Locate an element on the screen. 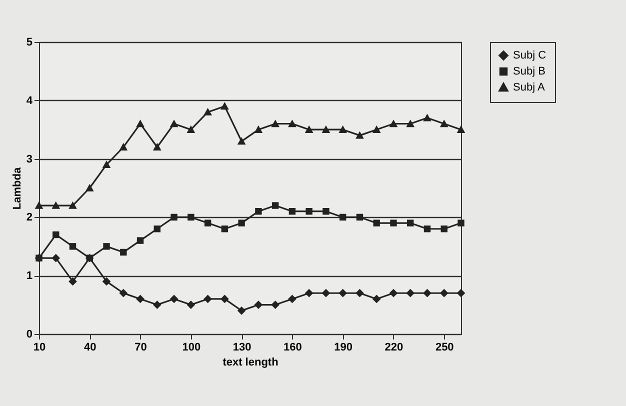  legend-label: Subj C is located at coordinates (529, 56).